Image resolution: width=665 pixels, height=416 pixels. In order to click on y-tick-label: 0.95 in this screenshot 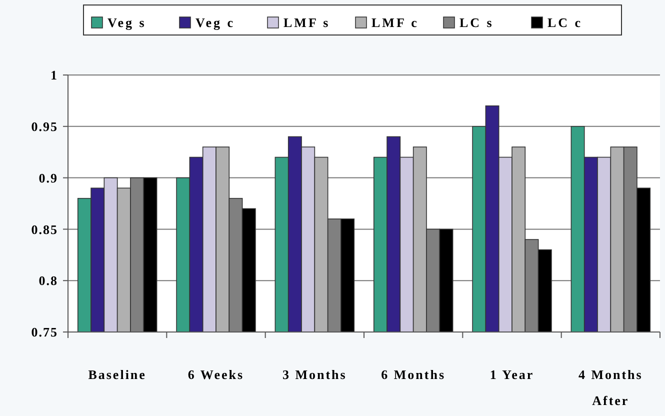, I will do `click(44, 126)`.